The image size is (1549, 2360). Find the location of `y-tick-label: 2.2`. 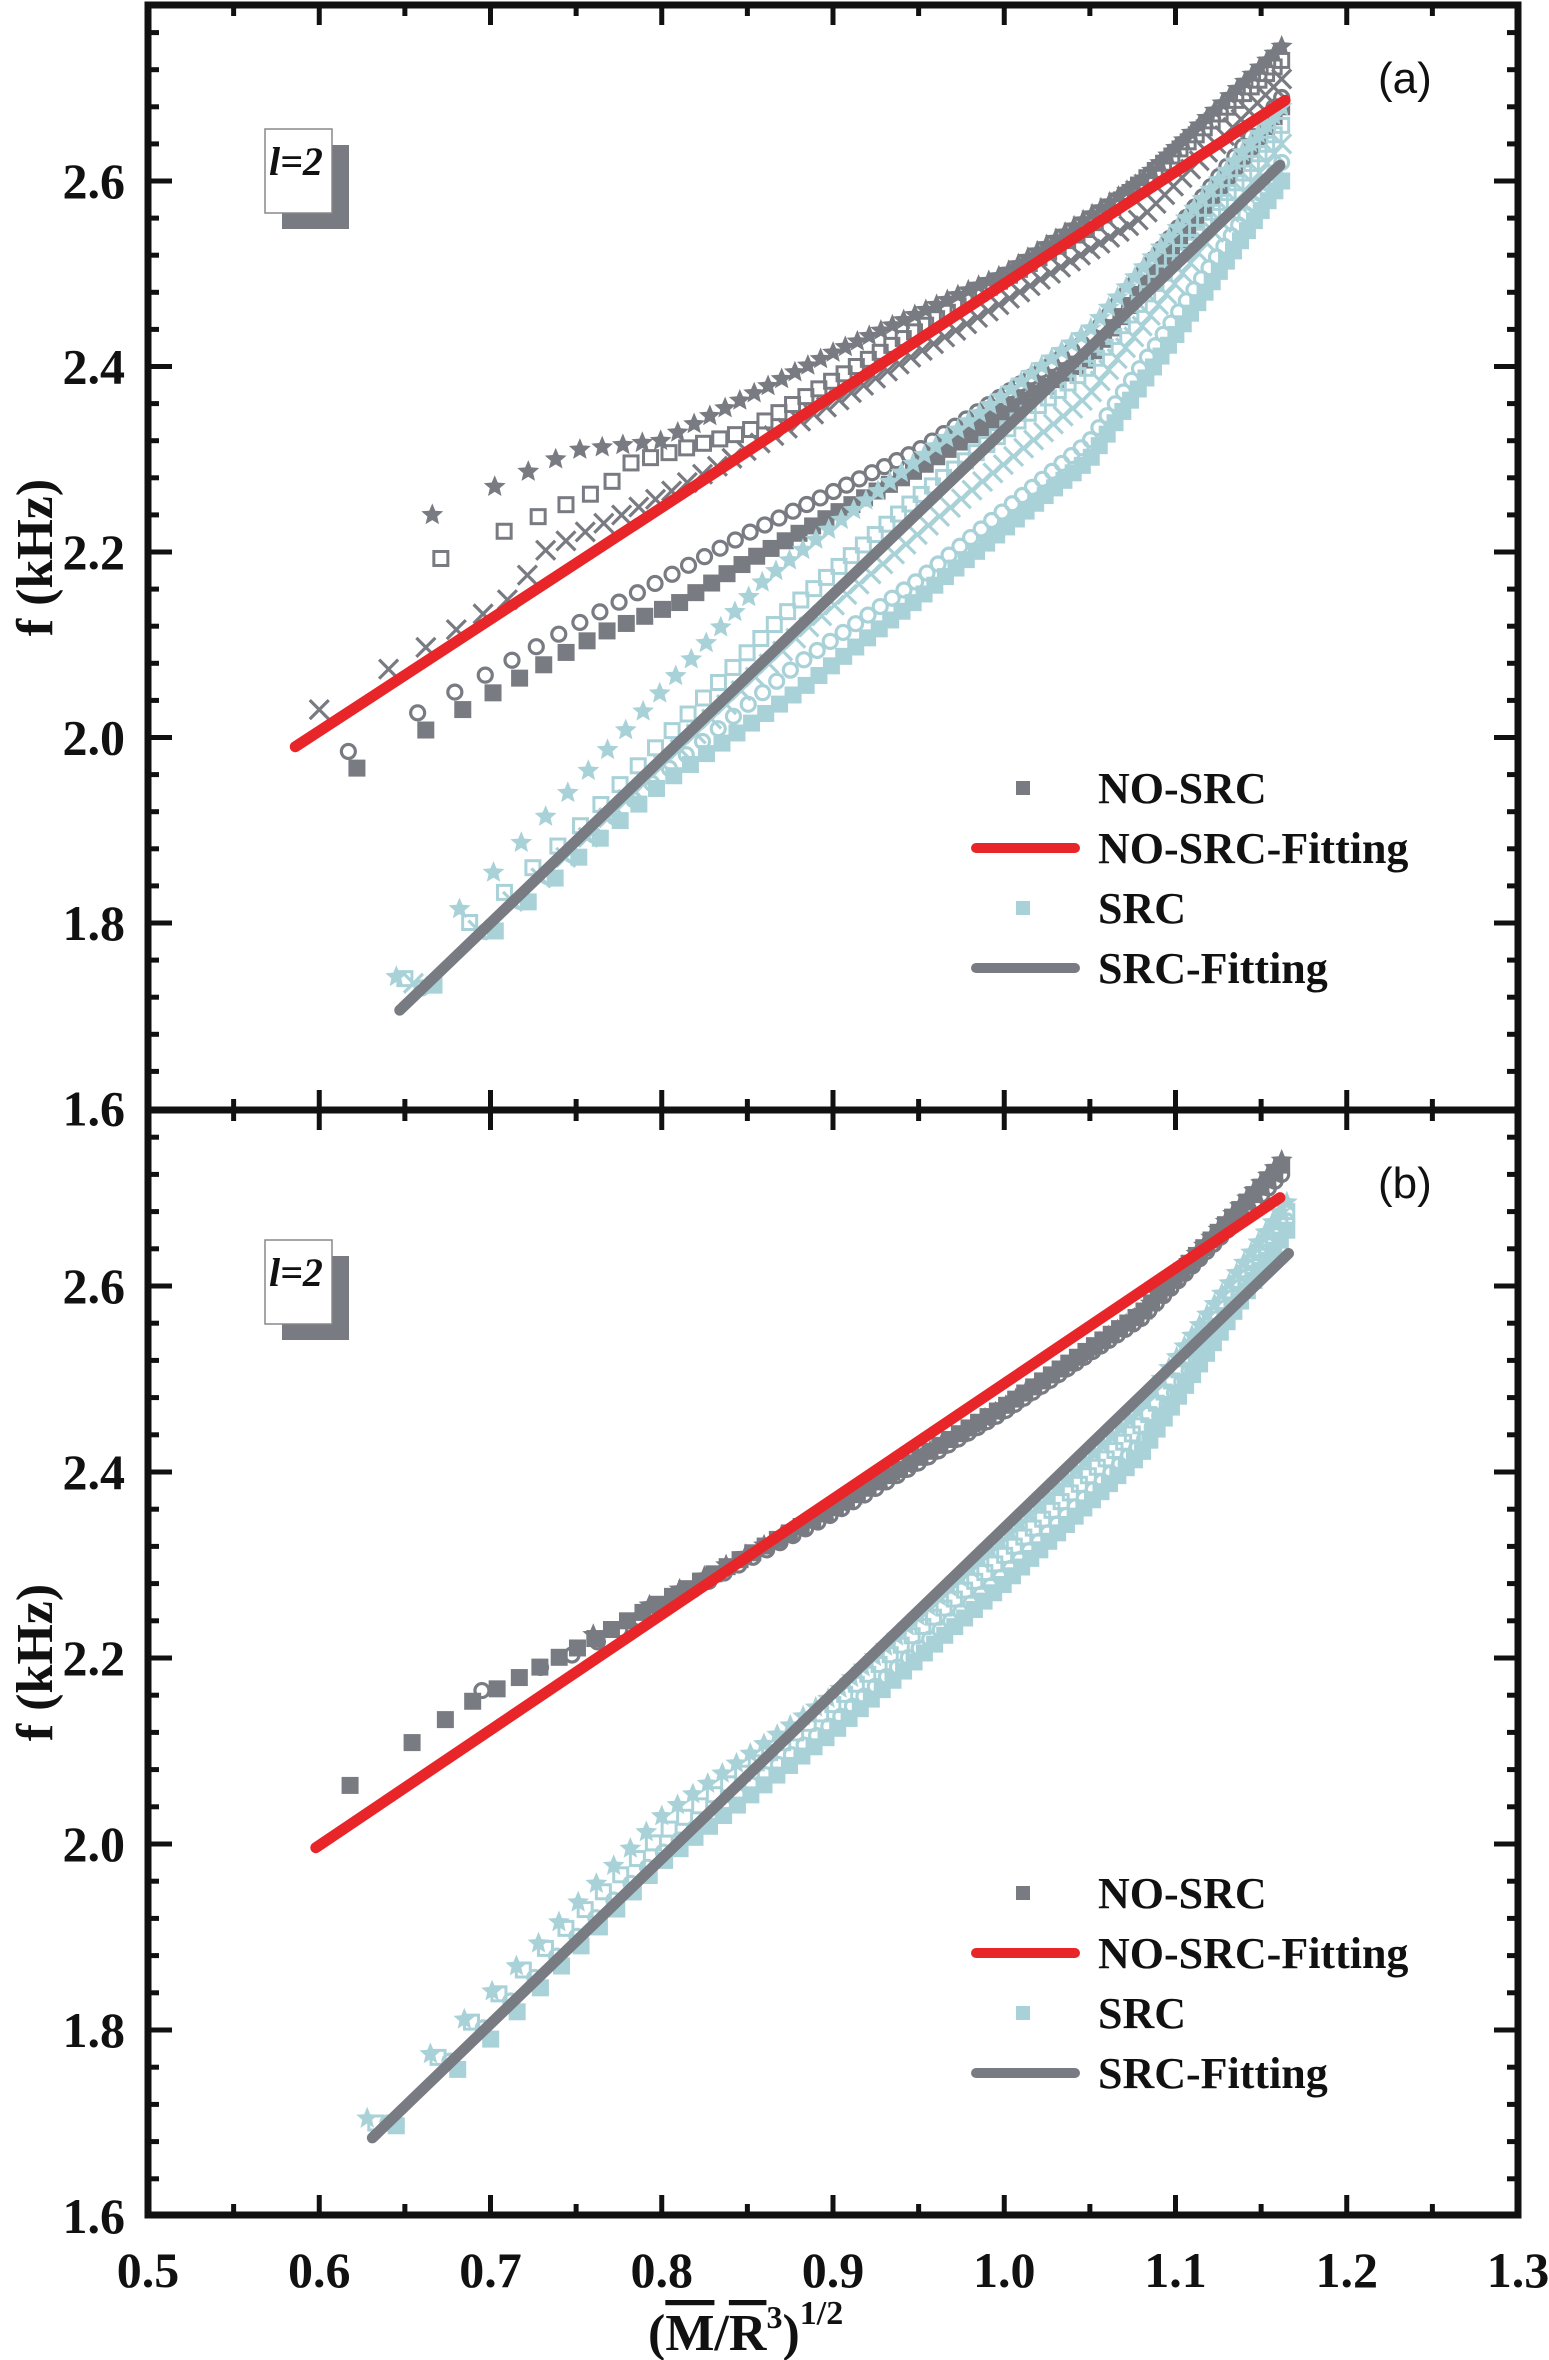

y-tick-label: 2.2 is located at coordinates (94, 1658).